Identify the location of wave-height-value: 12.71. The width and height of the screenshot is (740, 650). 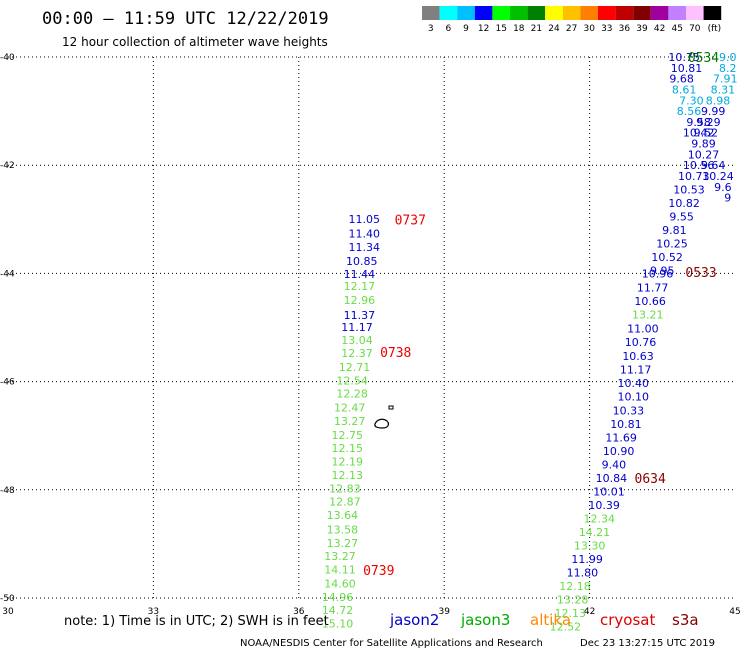
(355, 367).